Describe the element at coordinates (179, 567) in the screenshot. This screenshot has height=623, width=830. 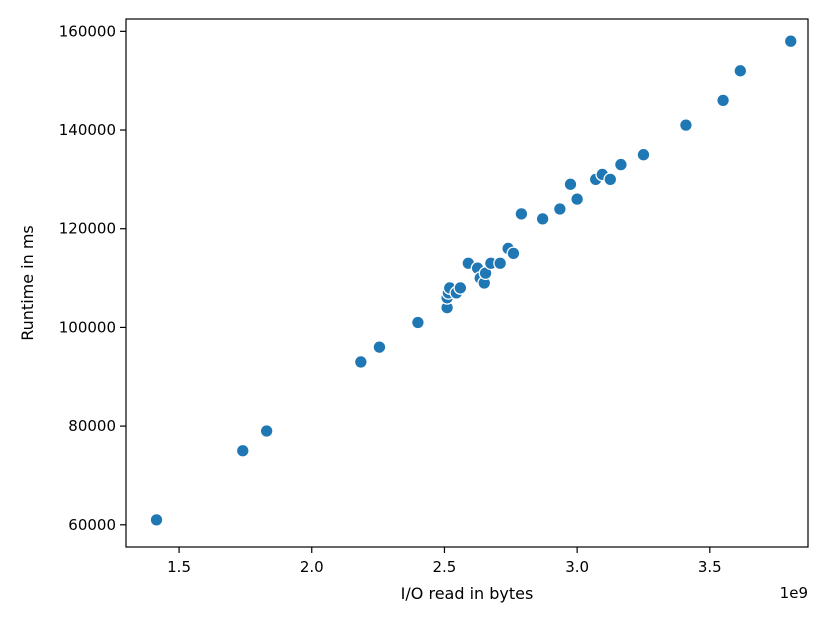
I see `x-tick-label: 1.5` at that location.